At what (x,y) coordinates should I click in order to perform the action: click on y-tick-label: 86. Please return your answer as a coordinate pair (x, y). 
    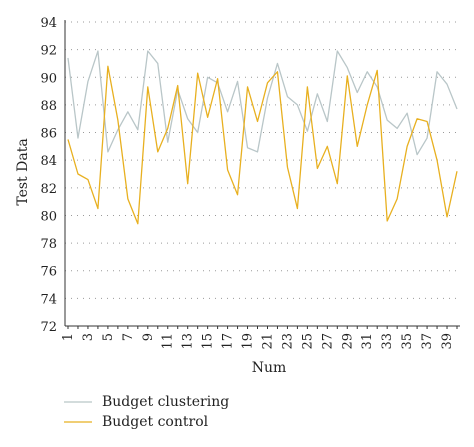
    Looking at the image, I should click on (48, 134).